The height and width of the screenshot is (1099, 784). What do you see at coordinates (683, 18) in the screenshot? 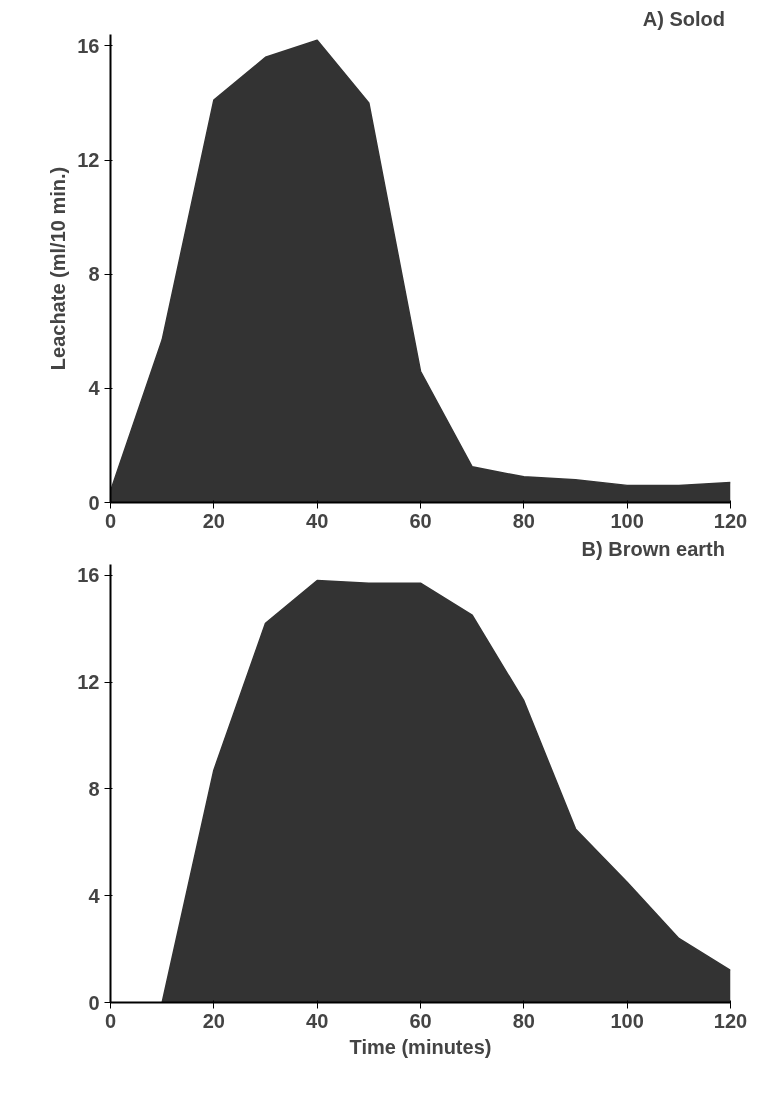
I see `chart-title: A) Solod` at bounding box center [683, 18].